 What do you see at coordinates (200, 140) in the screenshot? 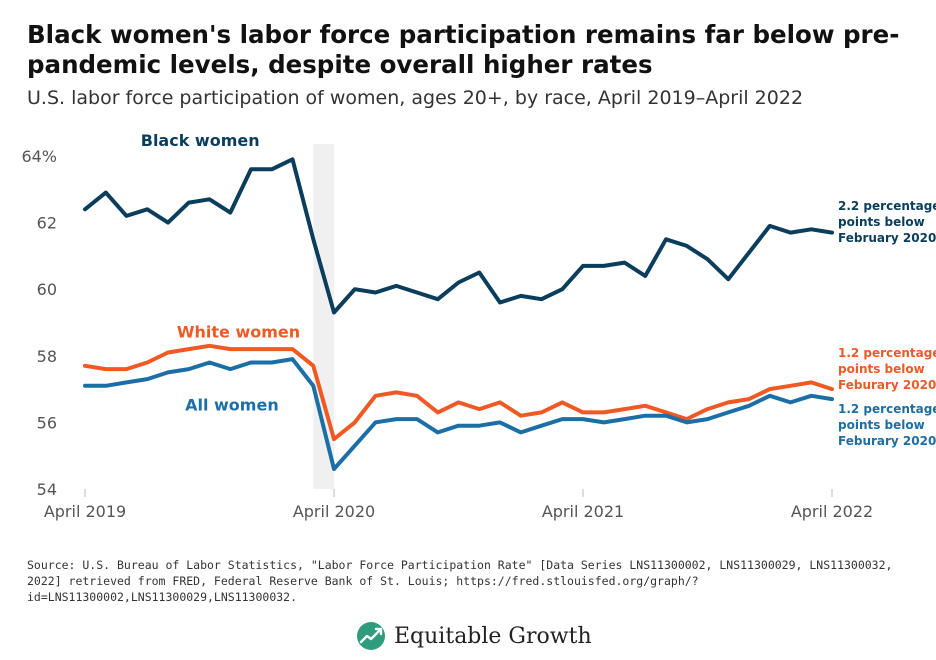
I see `series-label-black-women: Black women` at bounding box center [200, 140].